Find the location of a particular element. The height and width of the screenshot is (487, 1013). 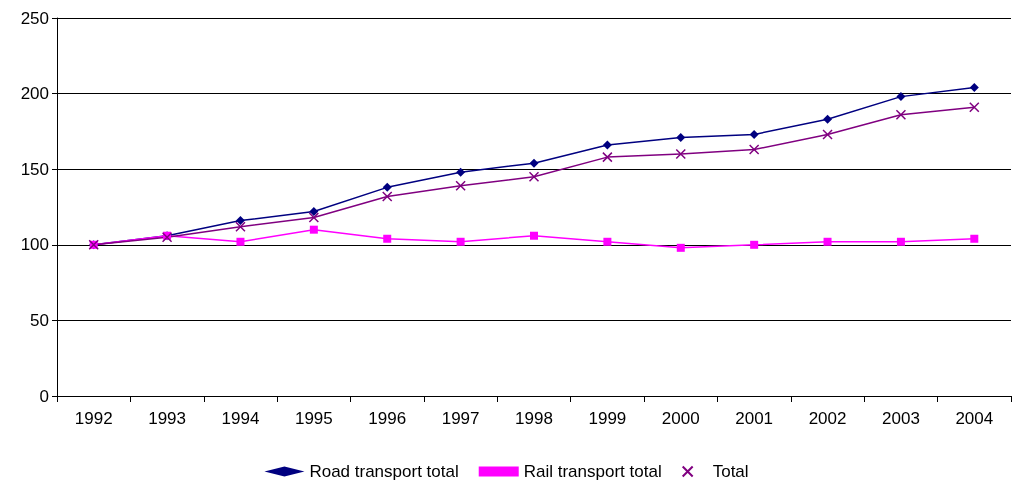

x-tick-label: 1996 is located at coordinates (387, 418).